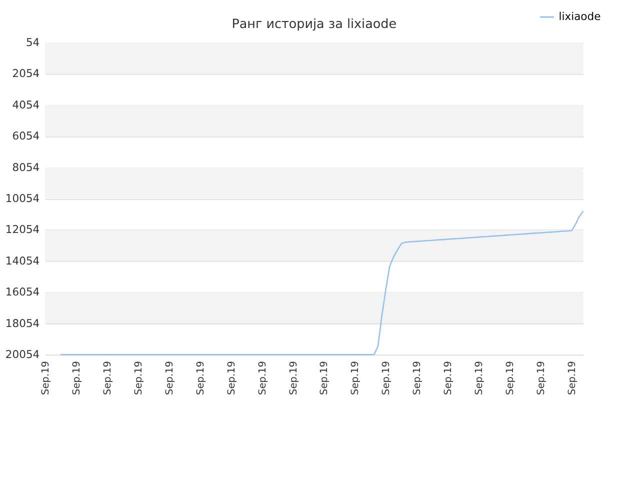 Image resolution: width=640 pixels, height=480 pixels. What do you see at coordinates (580, 16) in the screenshot?
I see `legend-label: lixiaode` at bounding box center [580, 16].